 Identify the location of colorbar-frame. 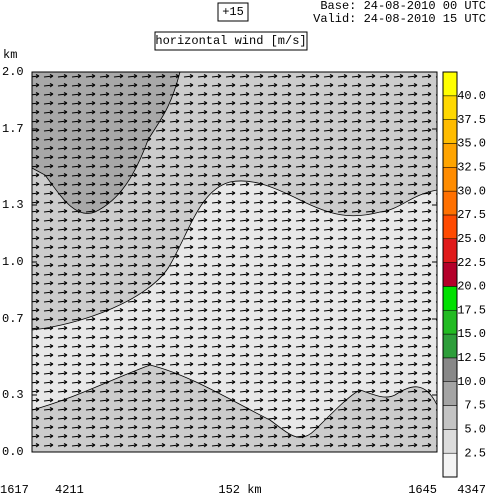
(450, 274).